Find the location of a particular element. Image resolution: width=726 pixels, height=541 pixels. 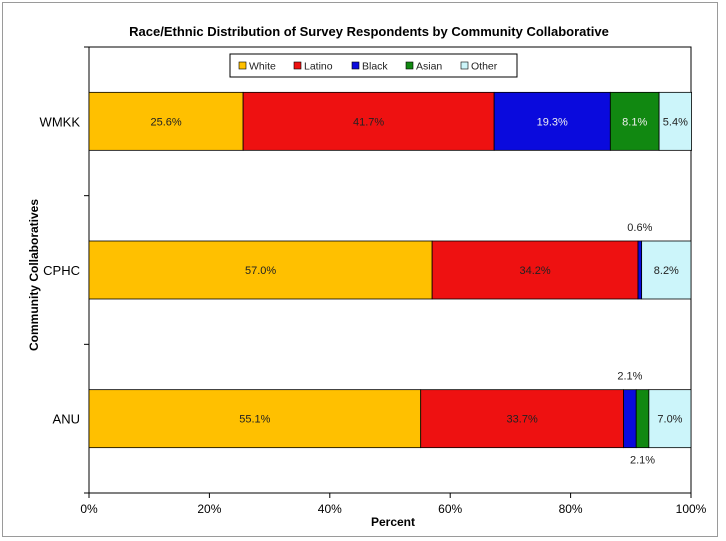

x-tick-label: 0% is located at coordinates (89, 509).